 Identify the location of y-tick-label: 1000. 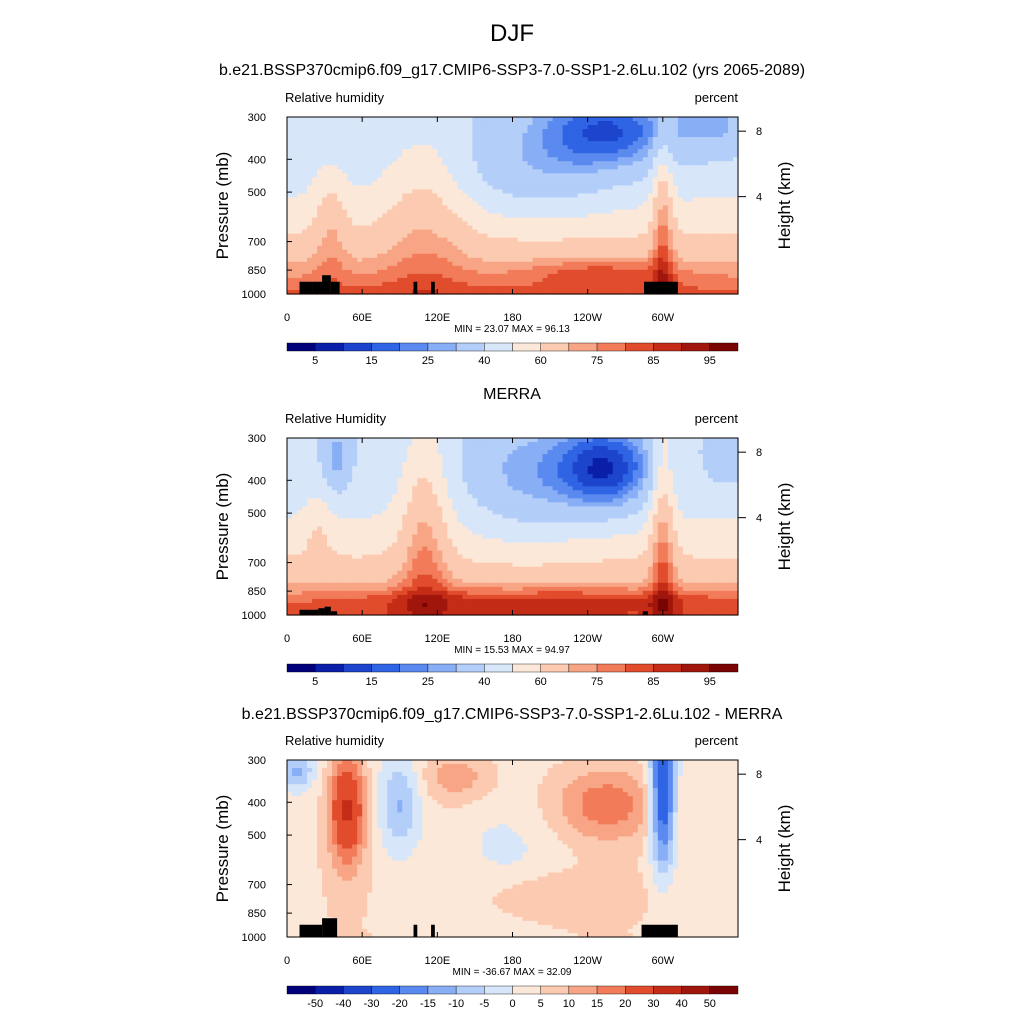
(254, 295).